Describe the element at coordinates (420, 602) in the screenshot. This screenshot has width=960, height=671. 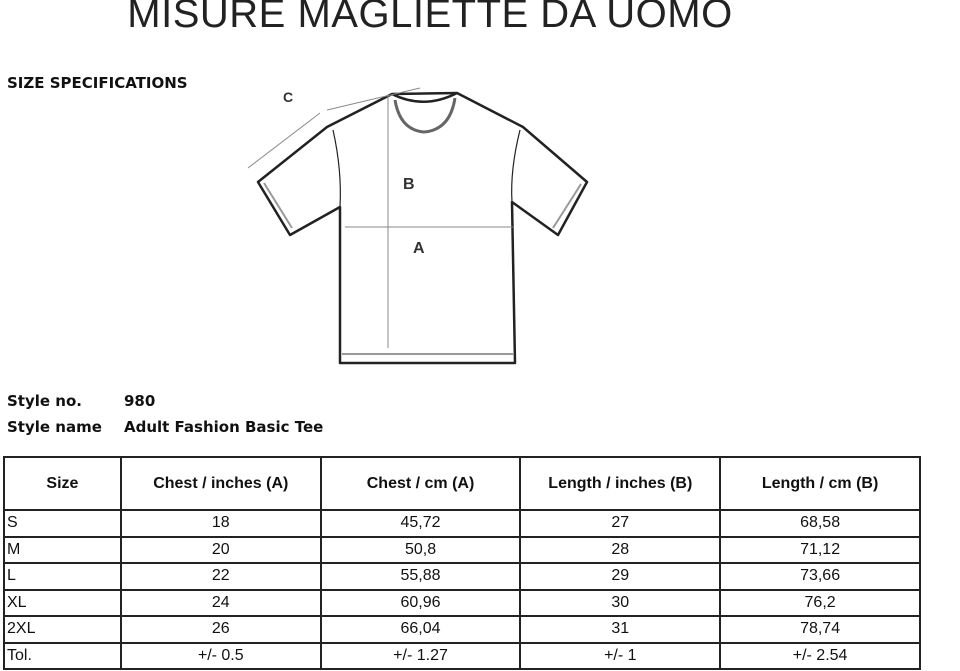
I see `value-cell: 60,96` at that location.